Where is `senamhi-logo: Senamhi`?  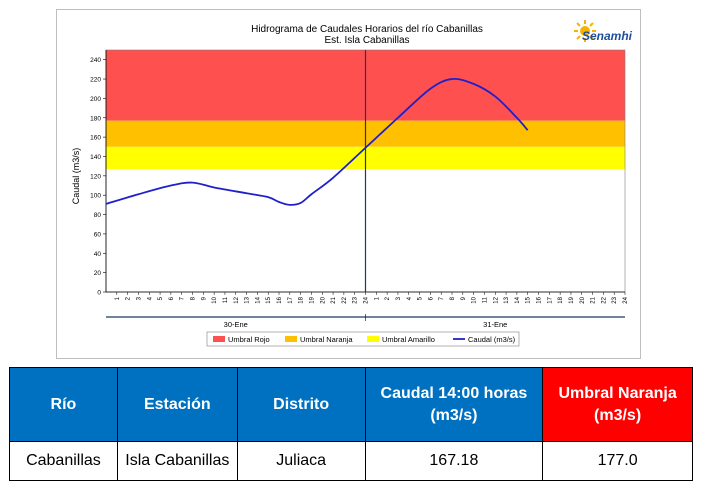
senamhi-logo: Senamhi is located at coordinates (605, 33).